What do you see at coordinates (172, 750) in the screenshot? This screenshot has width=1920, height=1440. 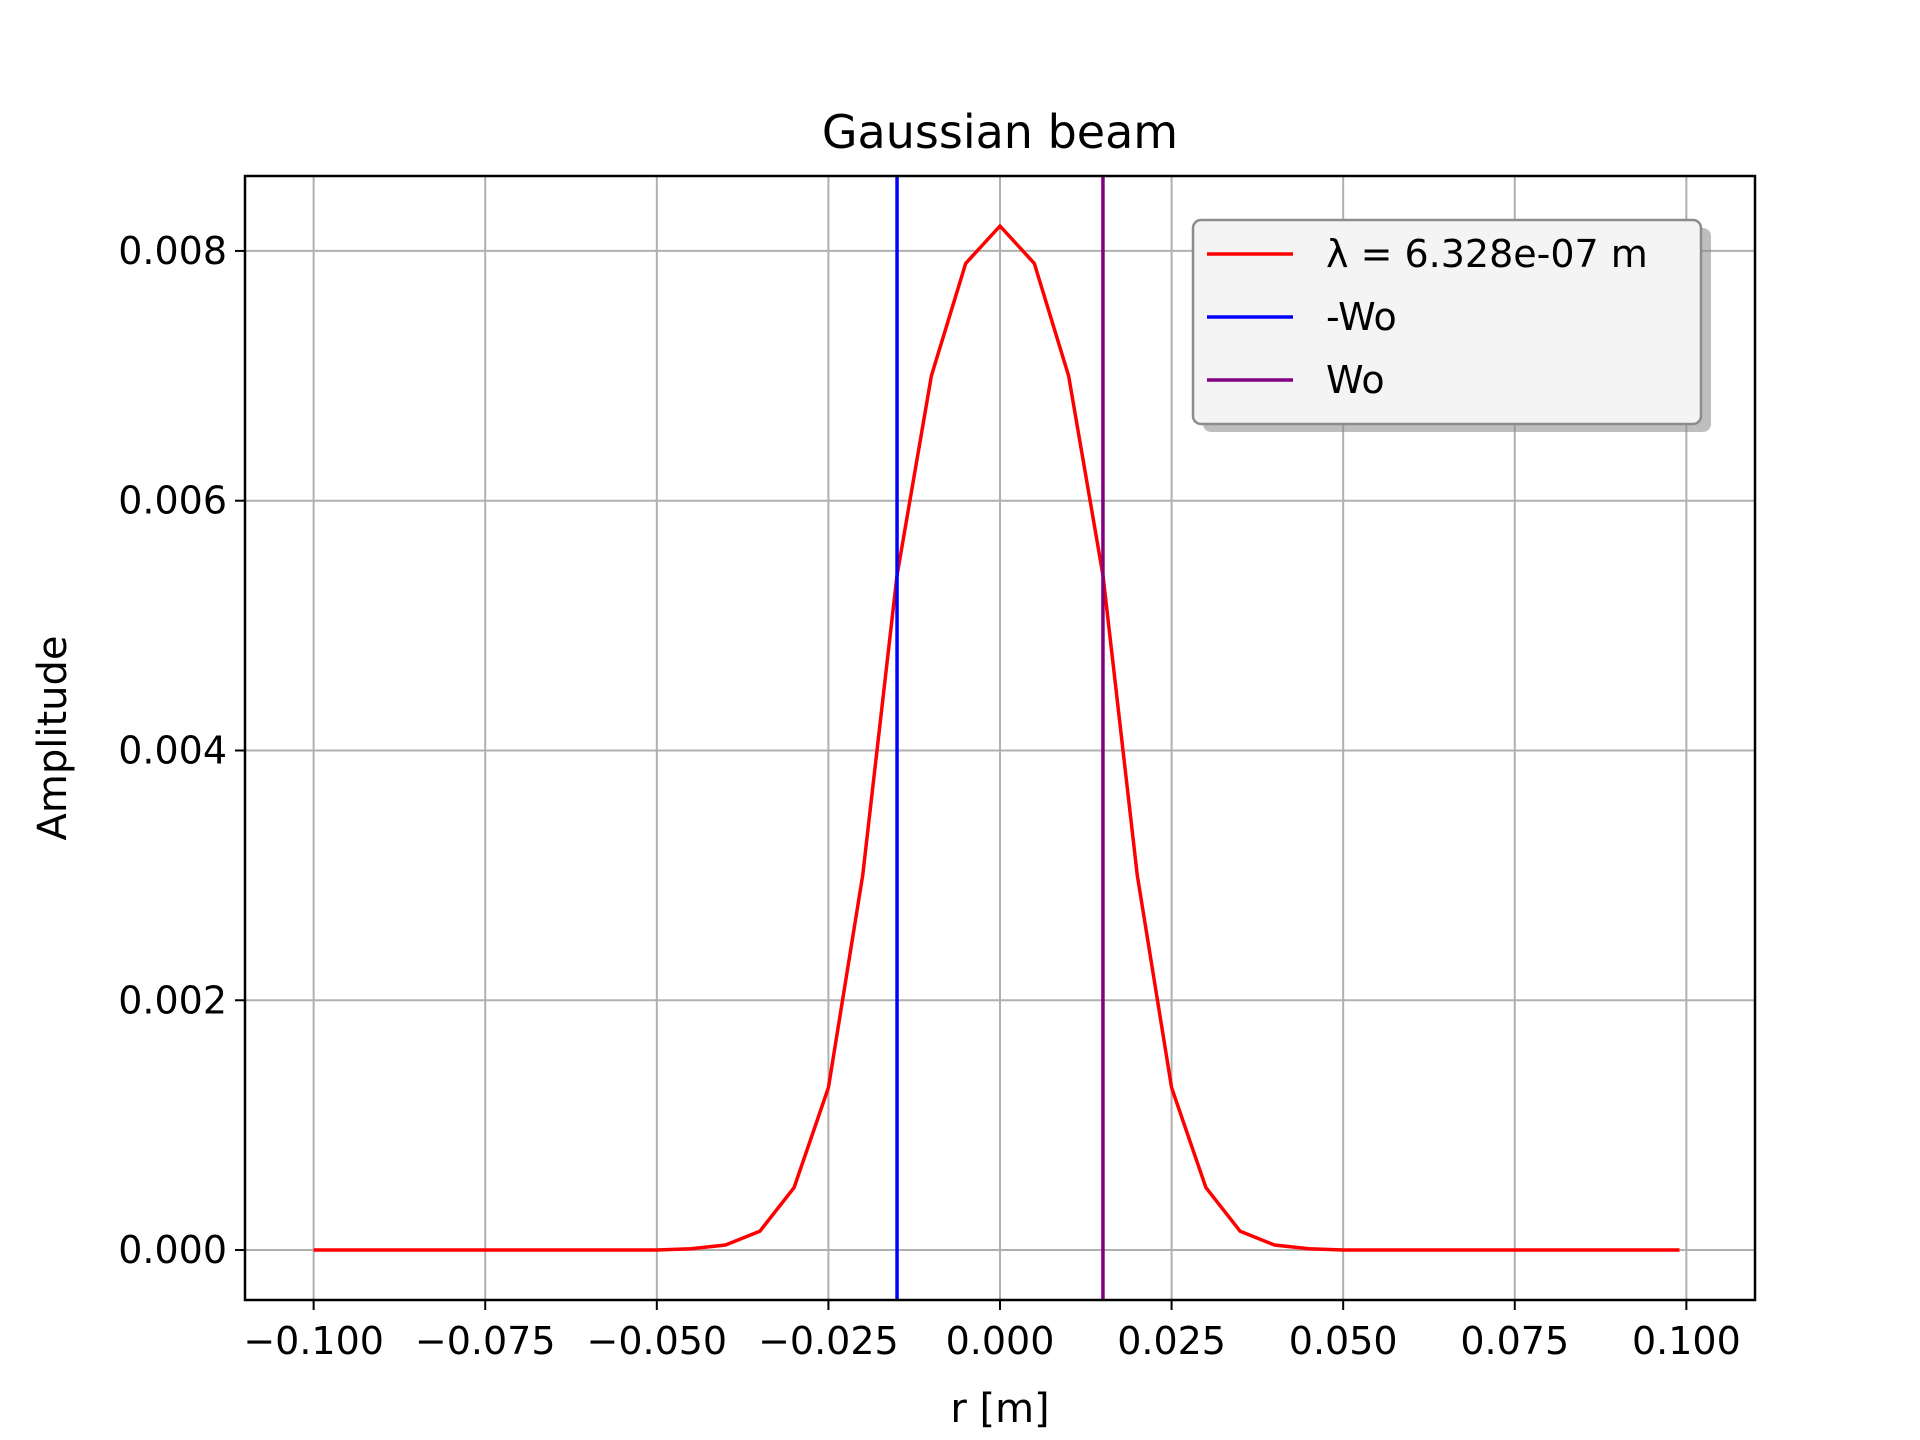 I see `y-tick-label: 0.004` at bounding box center [172, 750].